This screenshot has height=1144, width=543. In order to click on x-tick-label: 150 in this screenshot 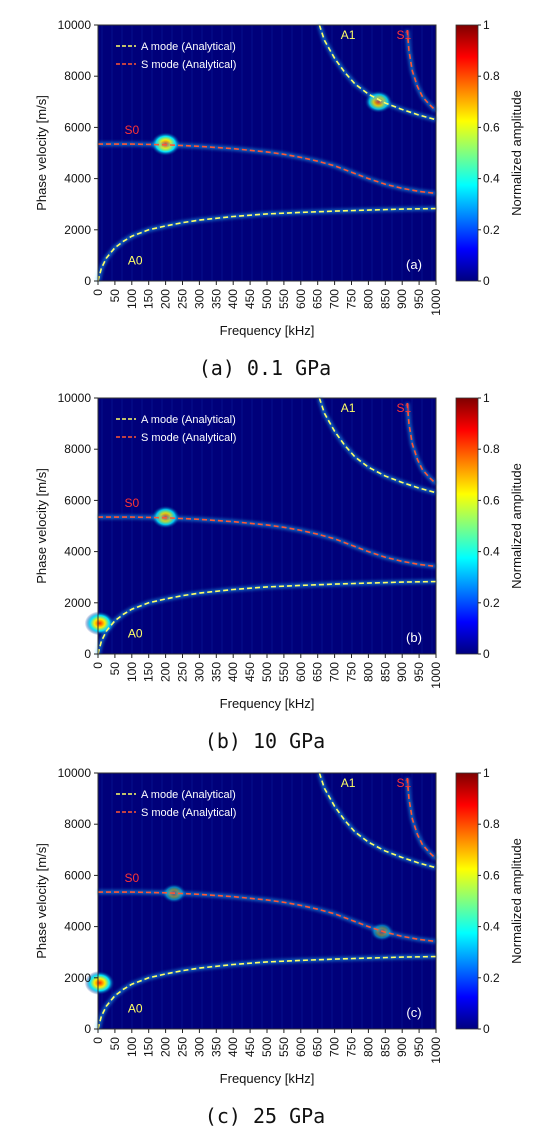, I will do `click(149, 672)`.